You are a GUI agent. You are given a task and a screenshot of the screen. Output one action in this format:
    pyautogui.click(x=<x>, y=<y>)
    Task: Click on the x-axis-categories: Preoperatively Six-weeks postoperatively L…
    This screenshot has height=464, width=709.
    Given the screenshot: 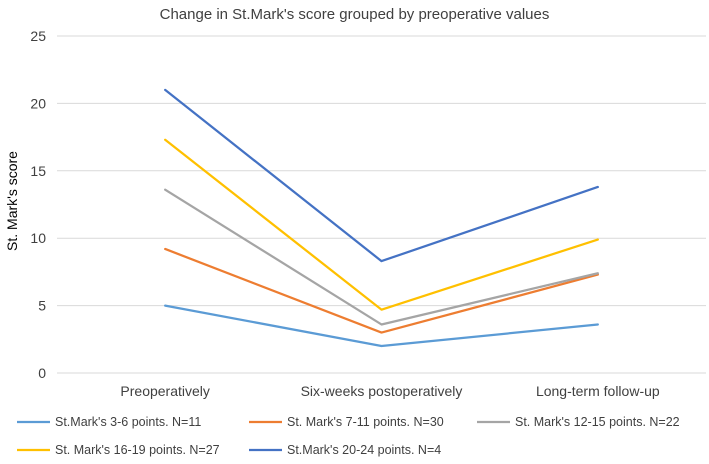 What is the action you would take?
    pyautogui.click(x=389, y=391)
    